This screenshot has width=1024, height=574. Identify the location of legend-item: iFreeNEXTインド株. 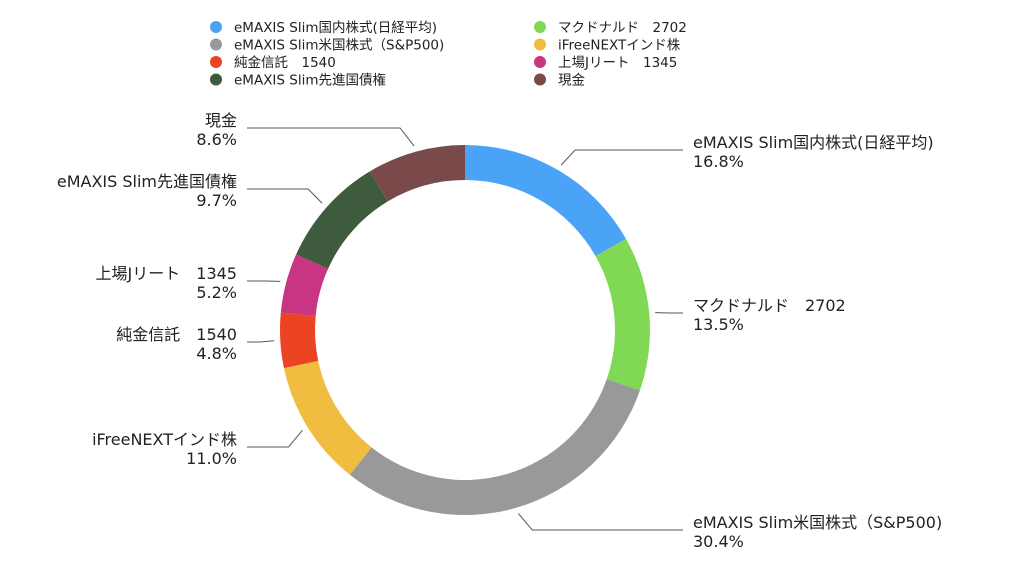
(607, 46).